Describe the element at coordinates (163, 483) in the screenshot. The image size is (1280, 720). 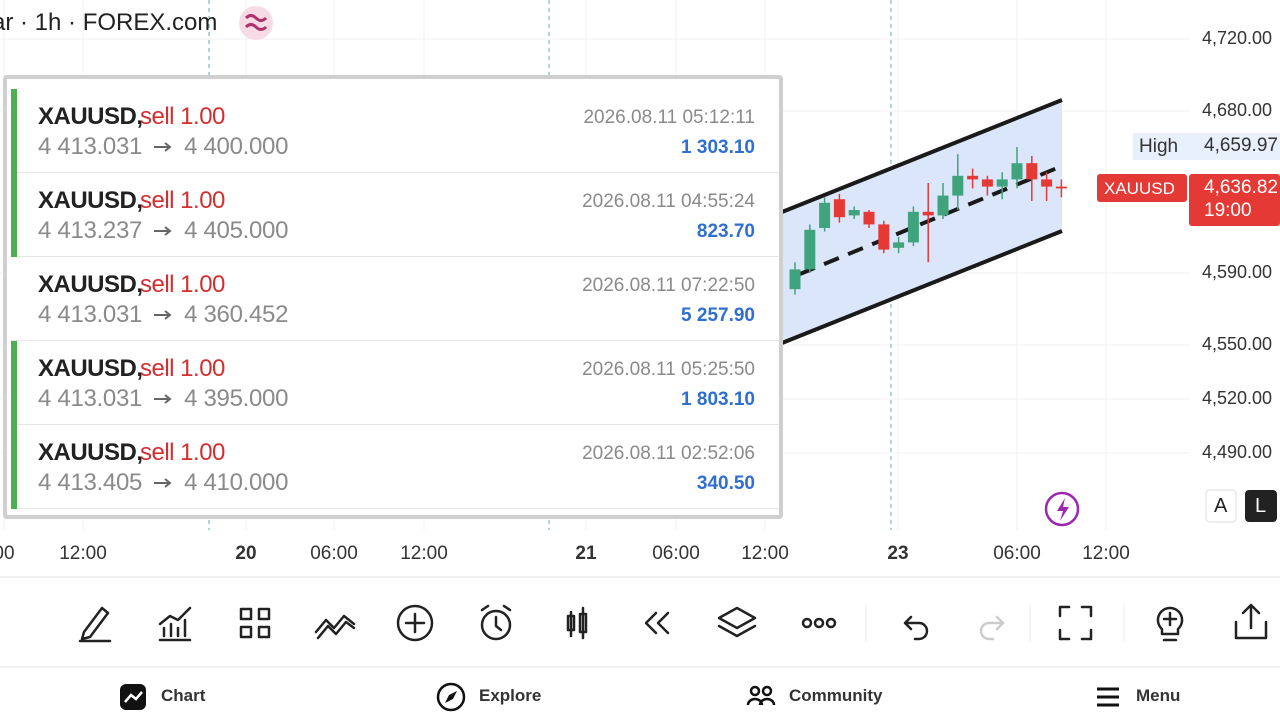
I see `trade-prices: 4 413.405 4 410.000` at that location.